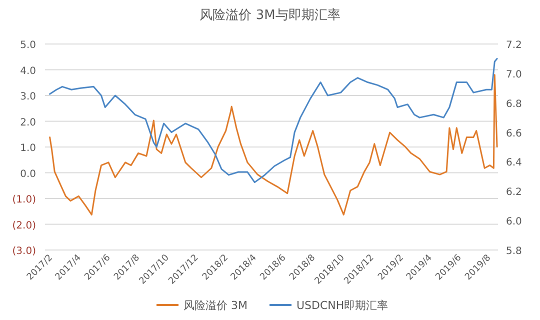 The image size is (540, 320). What do you see at coordinates (514, 251) in the screenshot?
I see `y2-tick-label: 5.8` at bounding box center [514, 251].